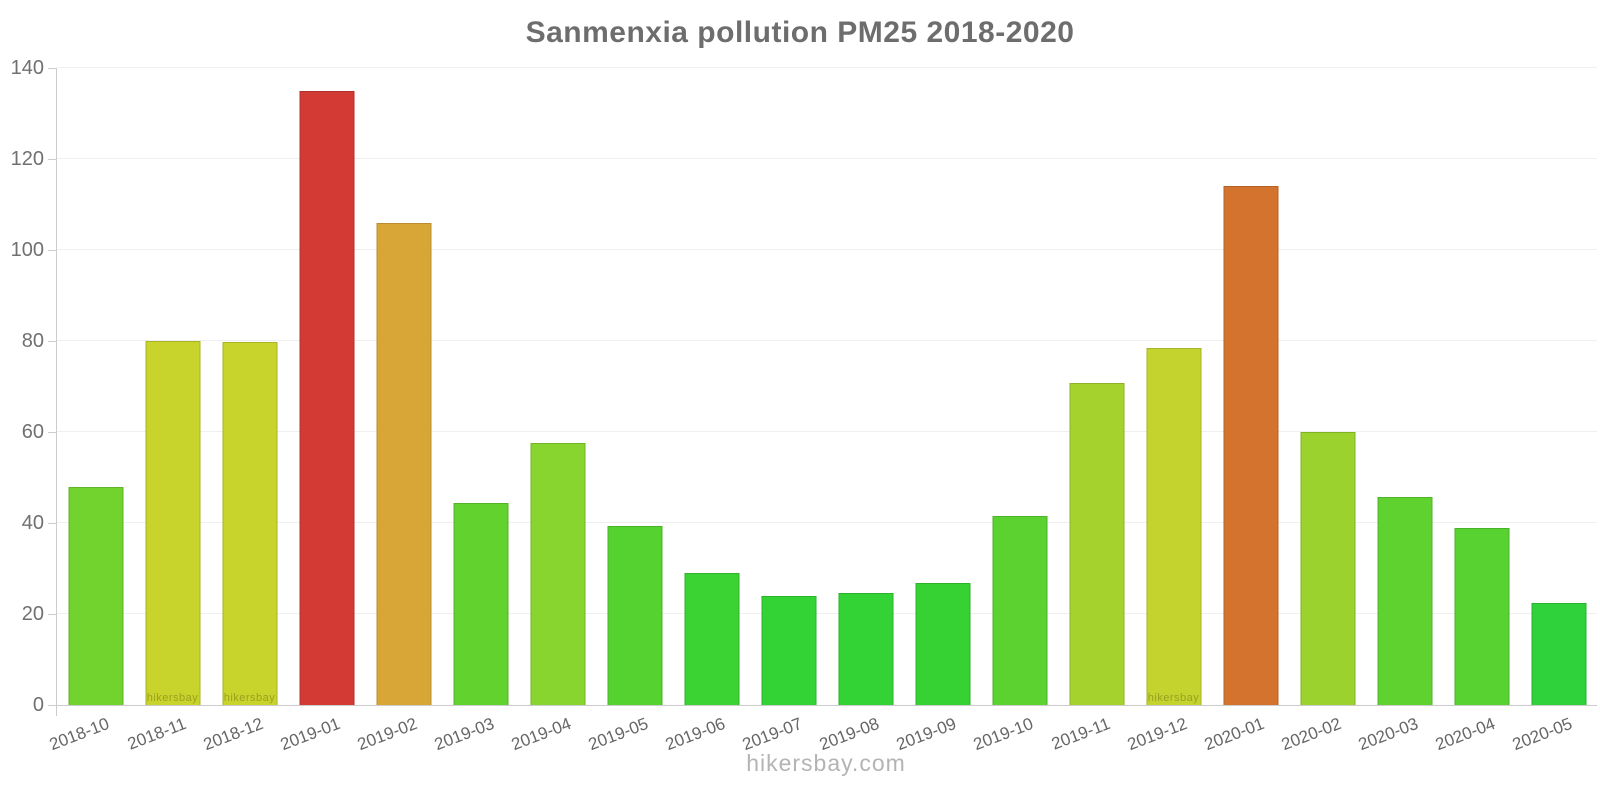  Describe the element at coordinates (826, 763) in the screenshot. I see `site-watermark: hikersbay.com` at that location.